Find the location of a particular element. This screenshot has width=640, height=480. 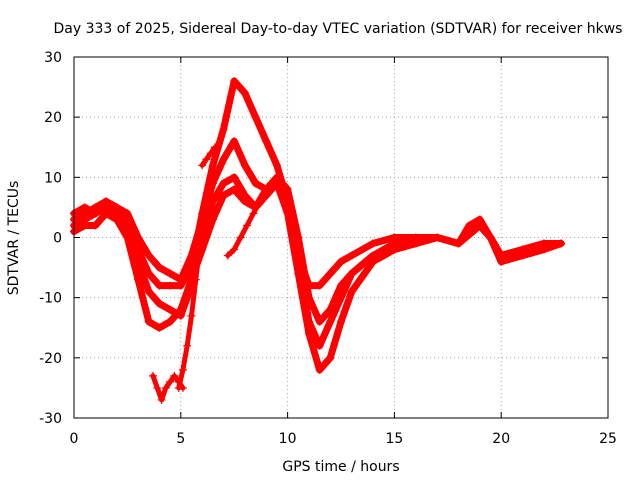

y-axis-label: SDTVAR / TECUs is located at coordinates (14, 238).